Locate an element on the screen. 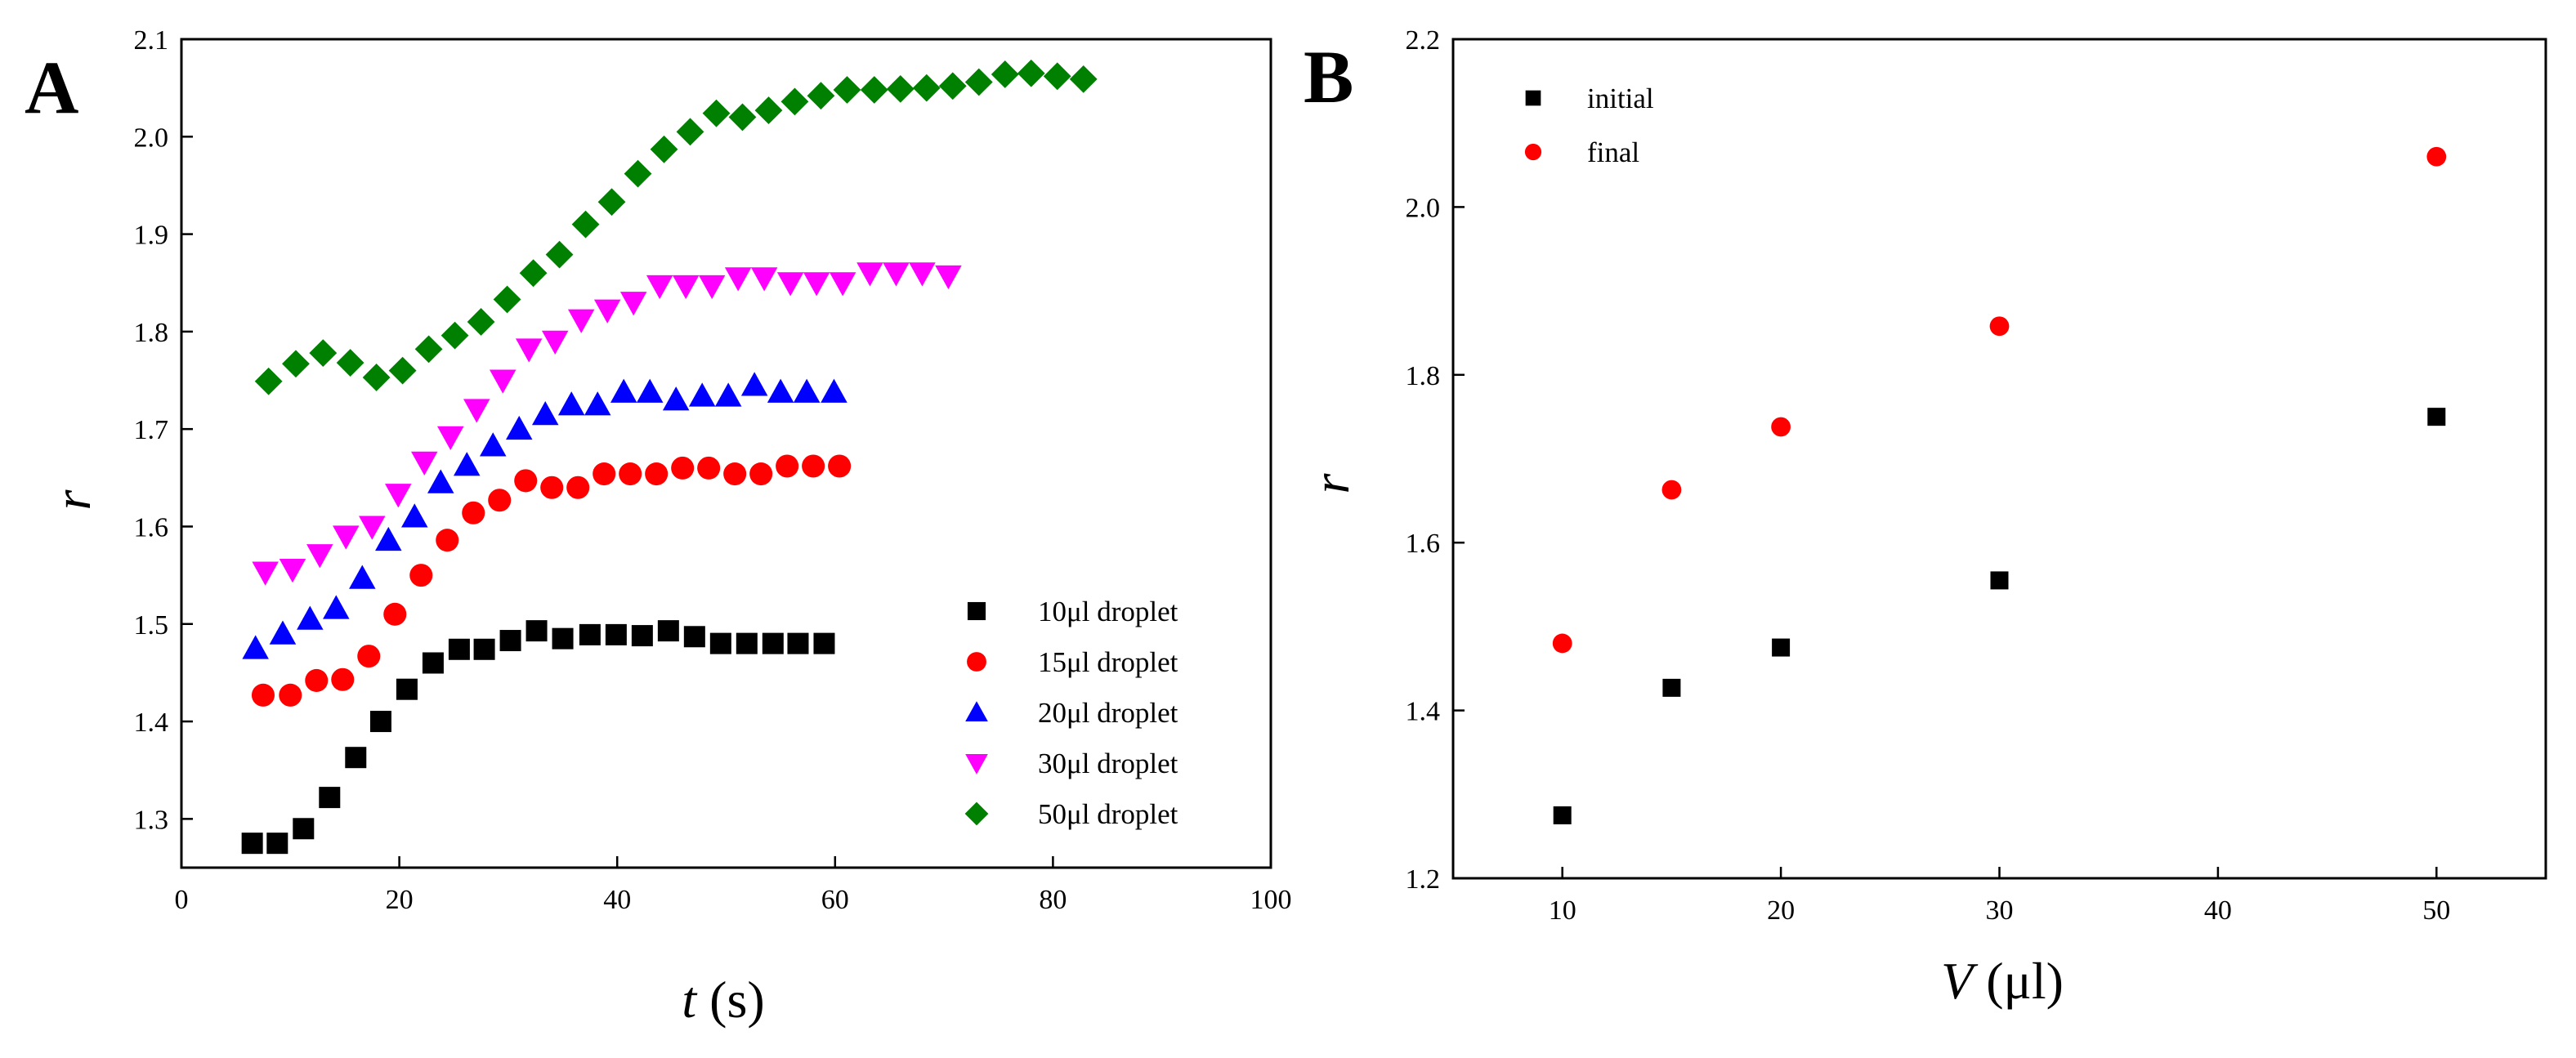 Image resolution: width=2576 pixels, height=1058 pixels. panel-b-y-tick-label: 2.0 is located at coordinates (1423, 208).